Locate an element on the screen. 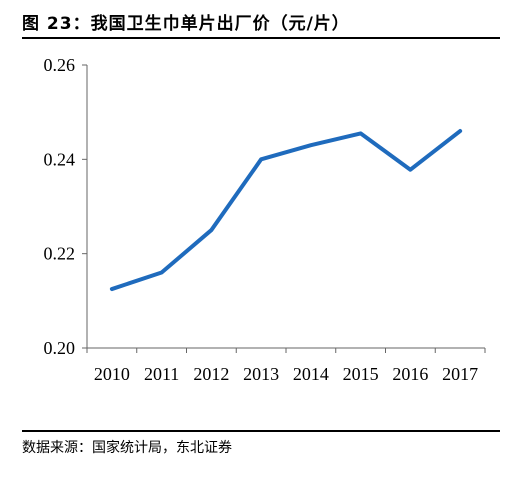  x-tick-label: 2011 is located at coordinates (161, 374).